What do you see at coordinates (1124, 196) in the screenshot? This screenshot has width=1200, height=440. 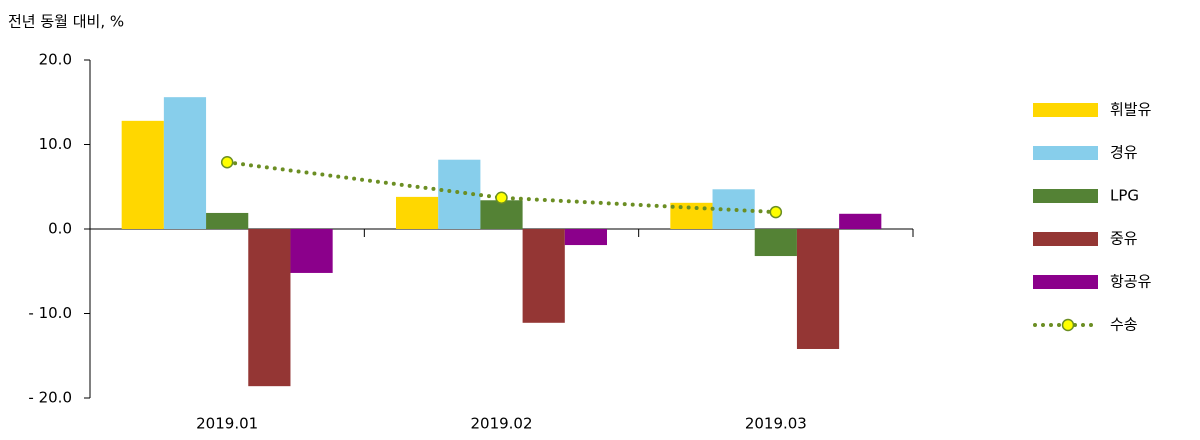 I see `legend-label: LPG` at bounding box center [1124, 196].